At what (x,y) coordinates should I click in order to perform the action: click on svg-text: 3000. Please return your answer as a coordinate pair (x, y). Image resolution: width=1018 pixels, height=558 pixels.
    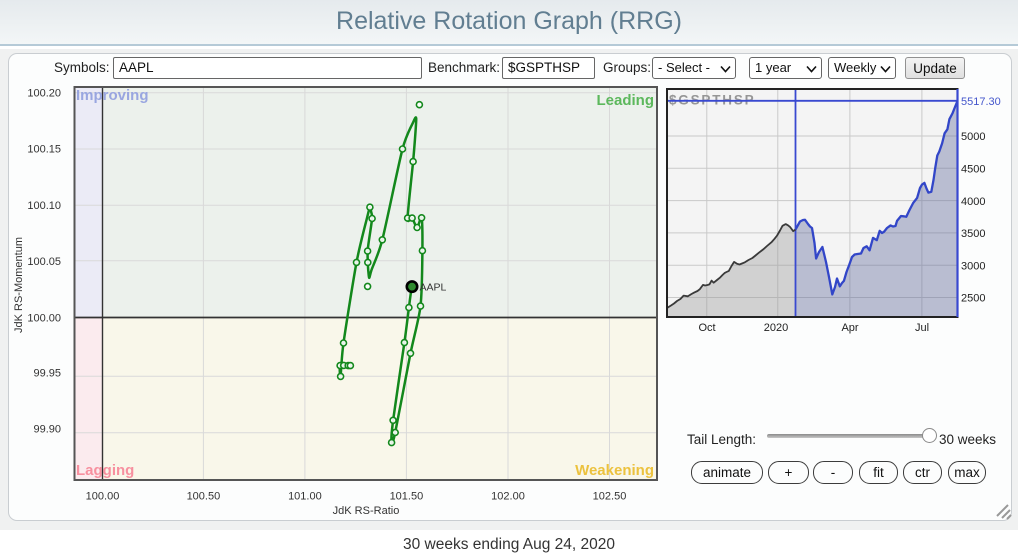
    Looking at the image, I should click on (973, 267).